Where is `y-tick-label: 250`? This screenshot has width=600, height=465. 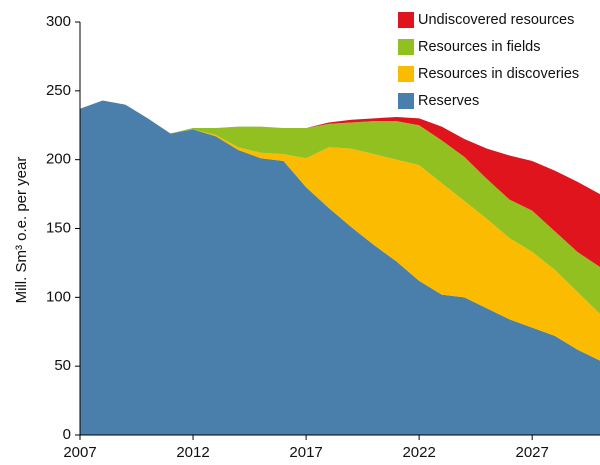
y-tick-label: 250 is located at coordinates (58, 90).